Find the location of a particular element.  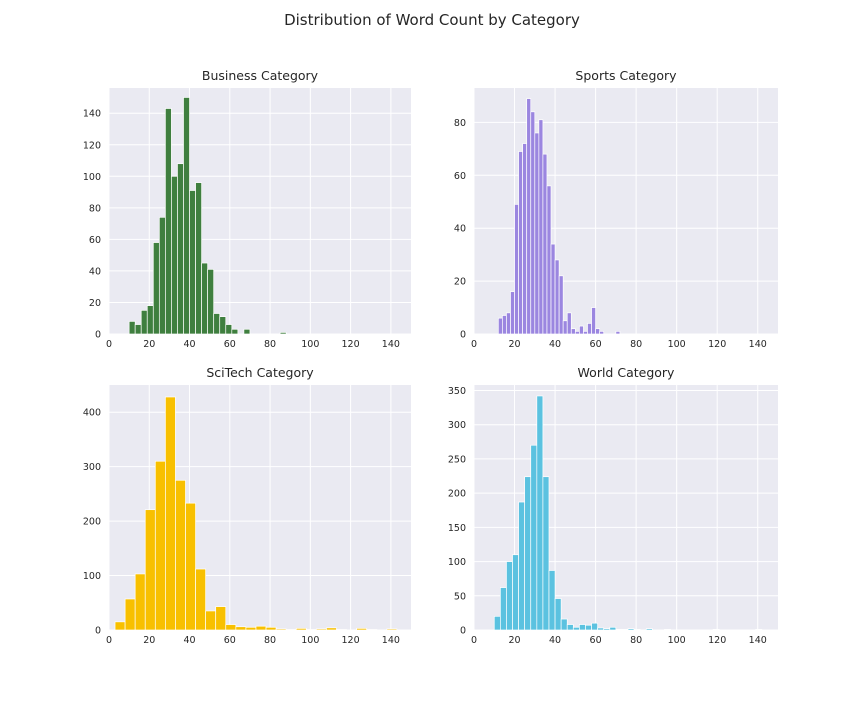

business-y-tick-label: 140 is located at coordinates (92, 114).